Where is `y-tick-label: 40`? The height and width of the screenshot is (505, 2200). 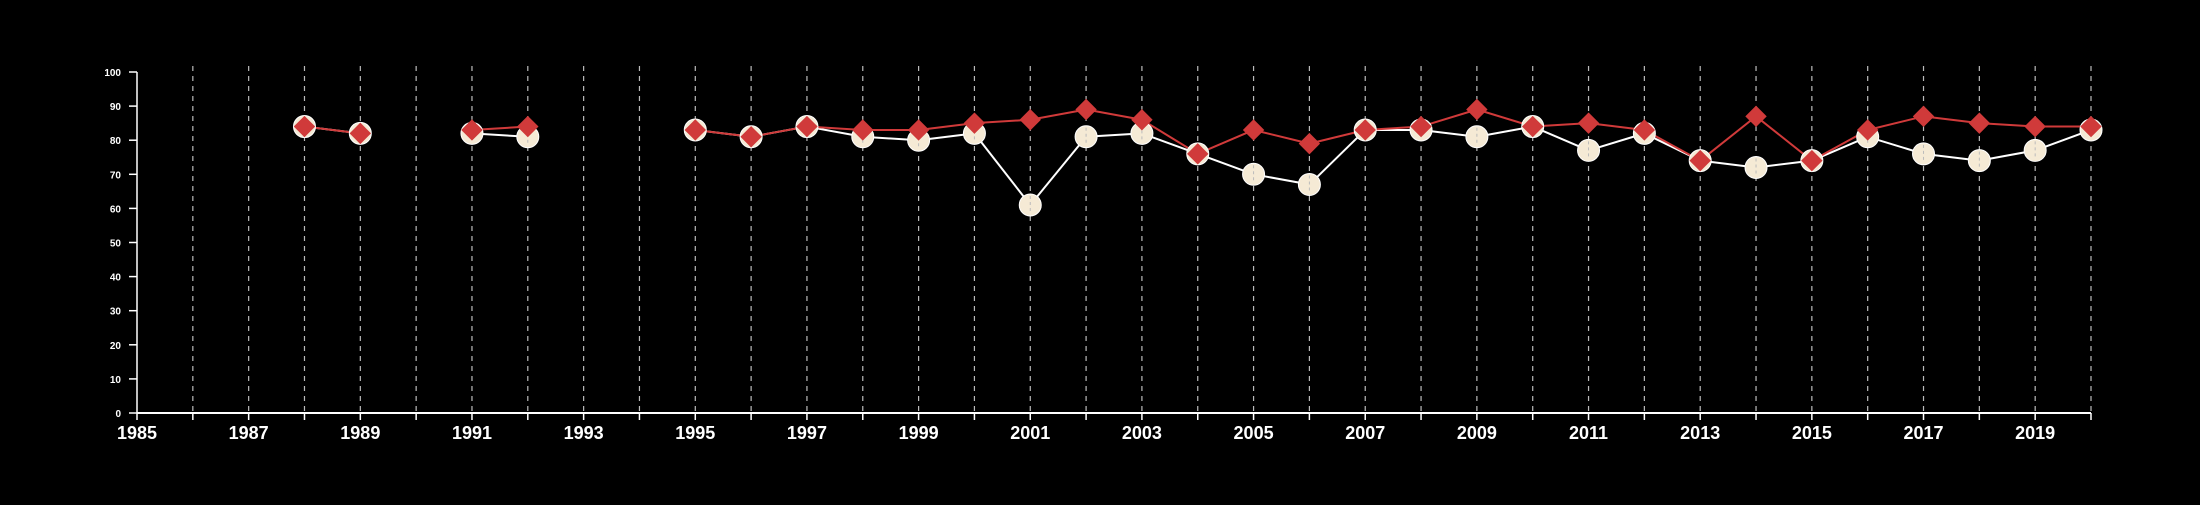 y-tick-label: 40 is located at coordinates (116, 278).